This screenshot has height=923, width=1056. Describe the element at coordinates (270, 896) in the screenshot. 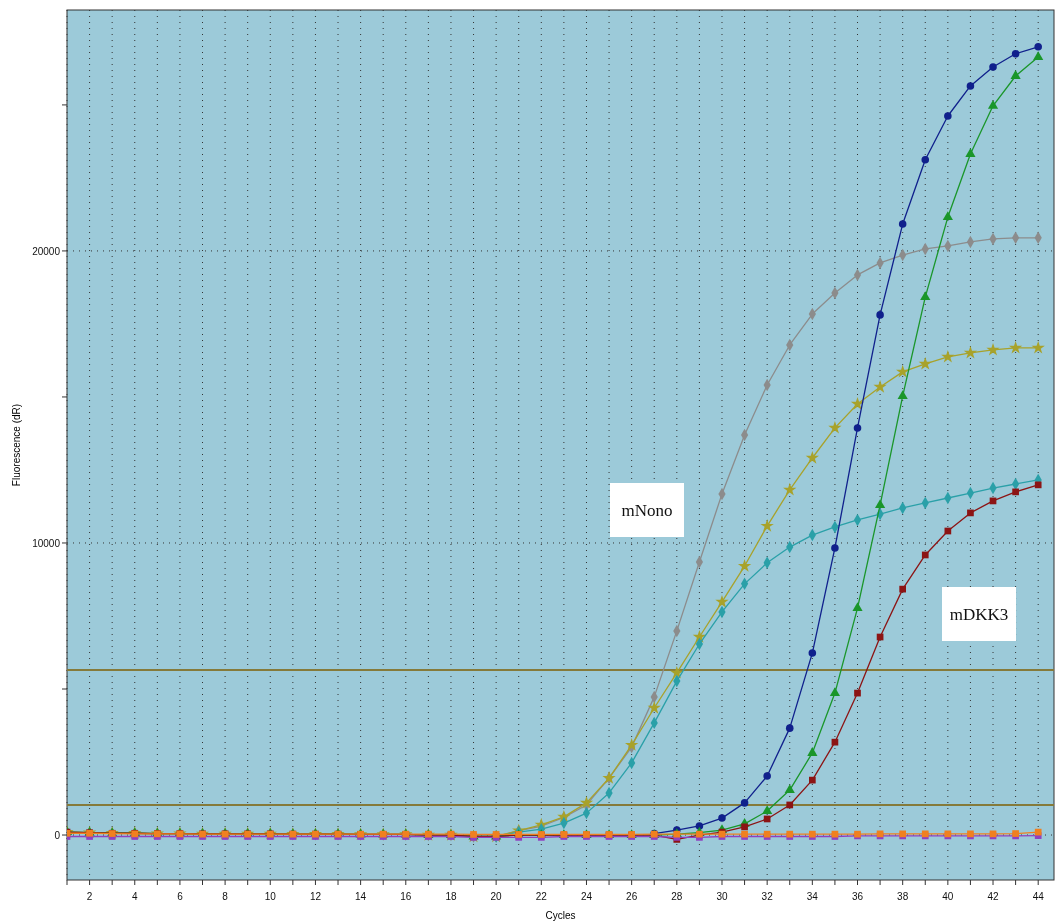

I see `x-tick-label: 10` at that location.